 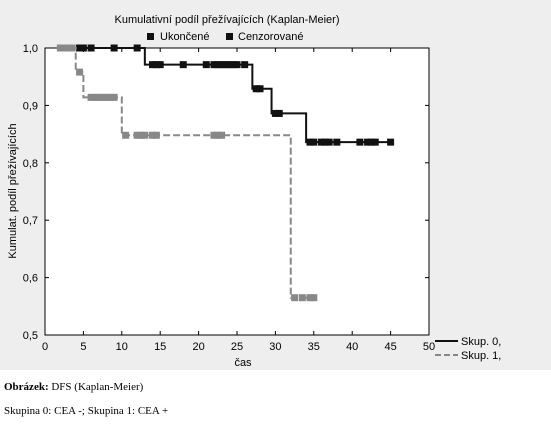 I want to click on y-tick-label: 0,6, so click(x=30, y=279).